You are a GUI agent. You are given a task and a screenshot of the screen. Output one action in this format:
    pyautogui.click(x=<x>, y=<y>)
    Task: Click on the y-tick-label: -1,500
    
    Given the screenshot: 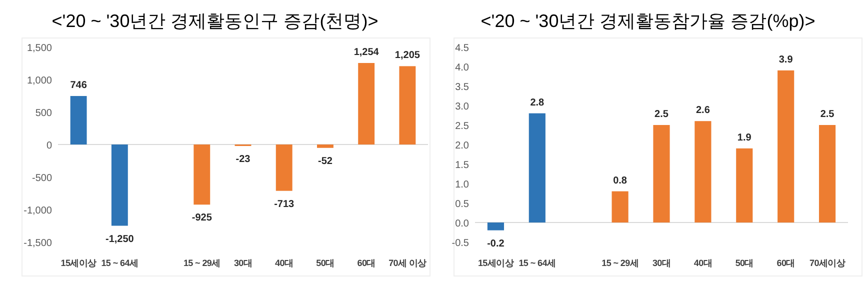 What is the action you would take?
    pyautogui.click(x=38, y=243)
    